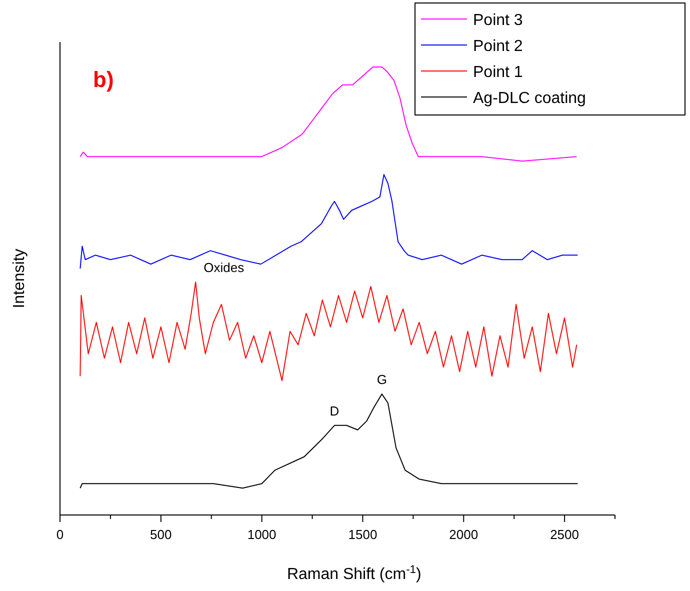 Image resolution: width=690 pixels, height=591 pixels. Describe the element at coordinates (103, 79) in the screenshot. I see `annotation: b)` at that location.